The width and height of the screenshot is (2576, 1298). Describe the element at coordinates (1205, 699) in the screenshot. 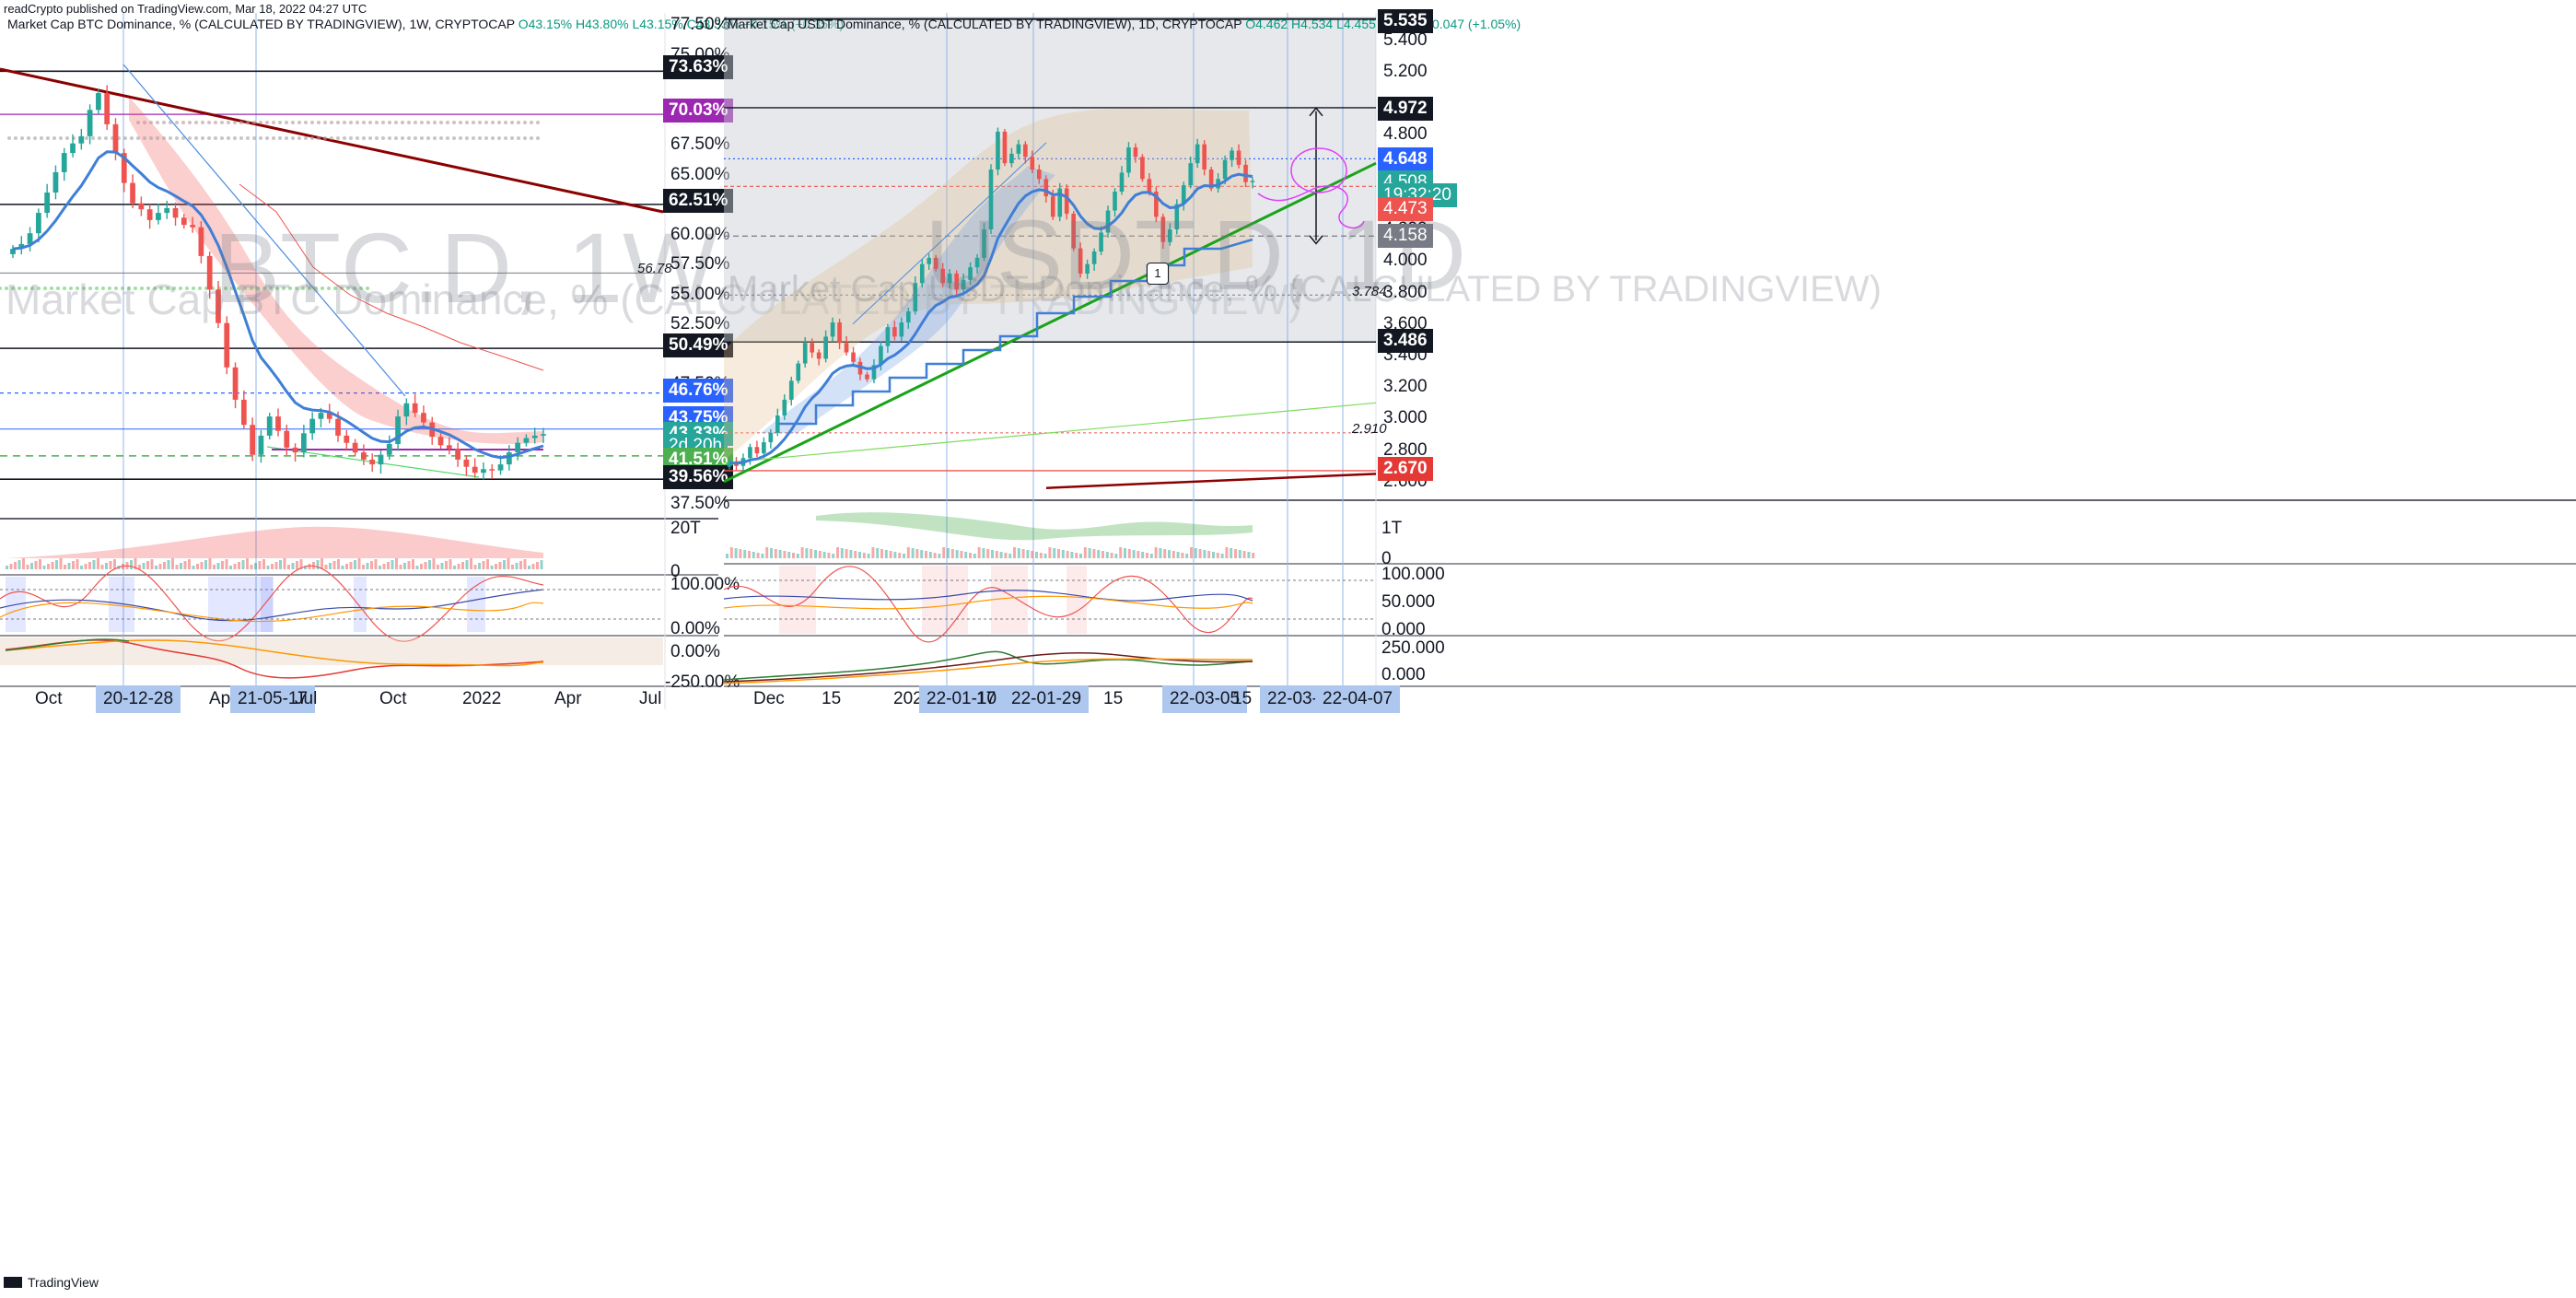

I see `usdt-date-tag-3: 22-03-05` at that location.